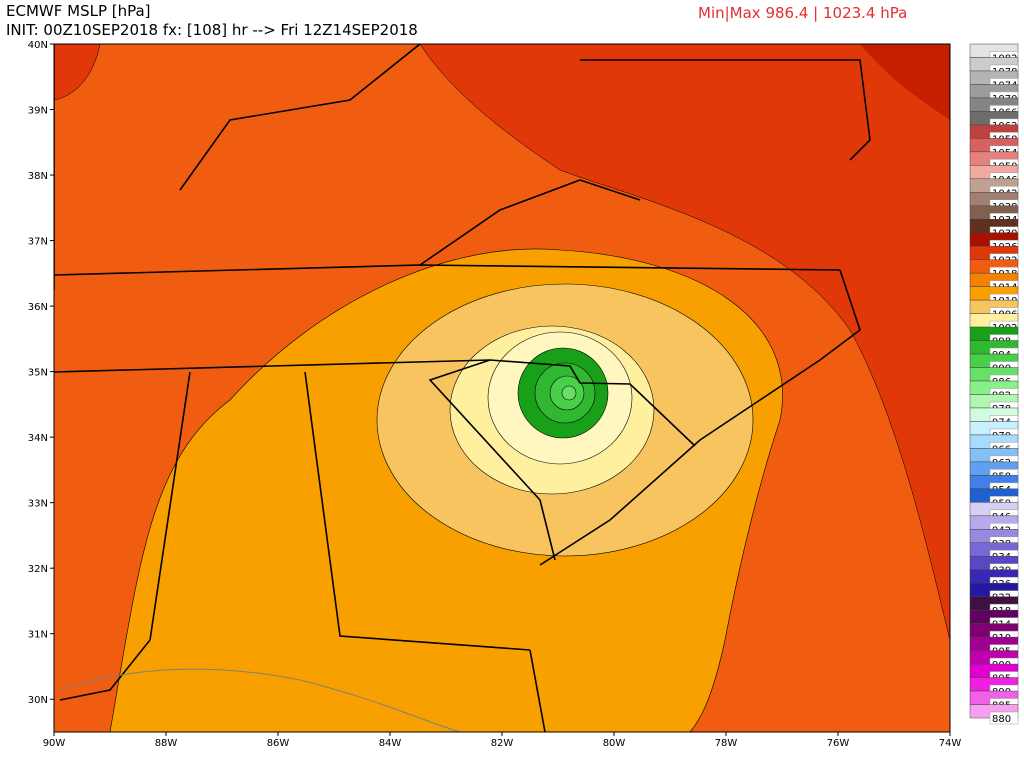 The image size is (1024, 768). Describe the element at coordinates (38, 635) in the screenshot. I see `lat-label: 31N` at that location.